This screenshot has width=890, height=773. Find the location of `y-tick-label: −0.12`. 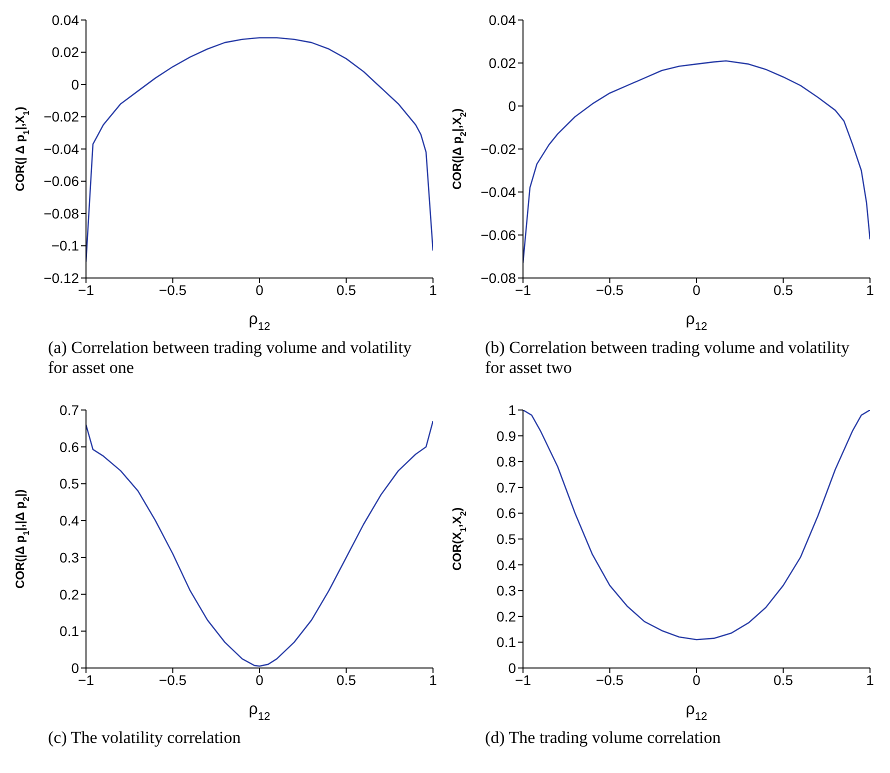

y-tick-label: −0.12 is located at coordinates (62, 278).